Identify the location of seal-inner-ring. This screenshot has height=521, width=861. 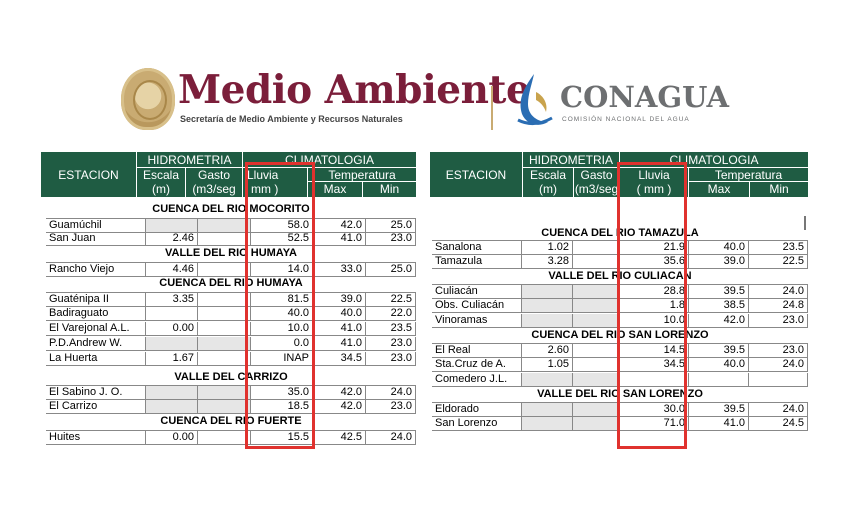
(150, 100).